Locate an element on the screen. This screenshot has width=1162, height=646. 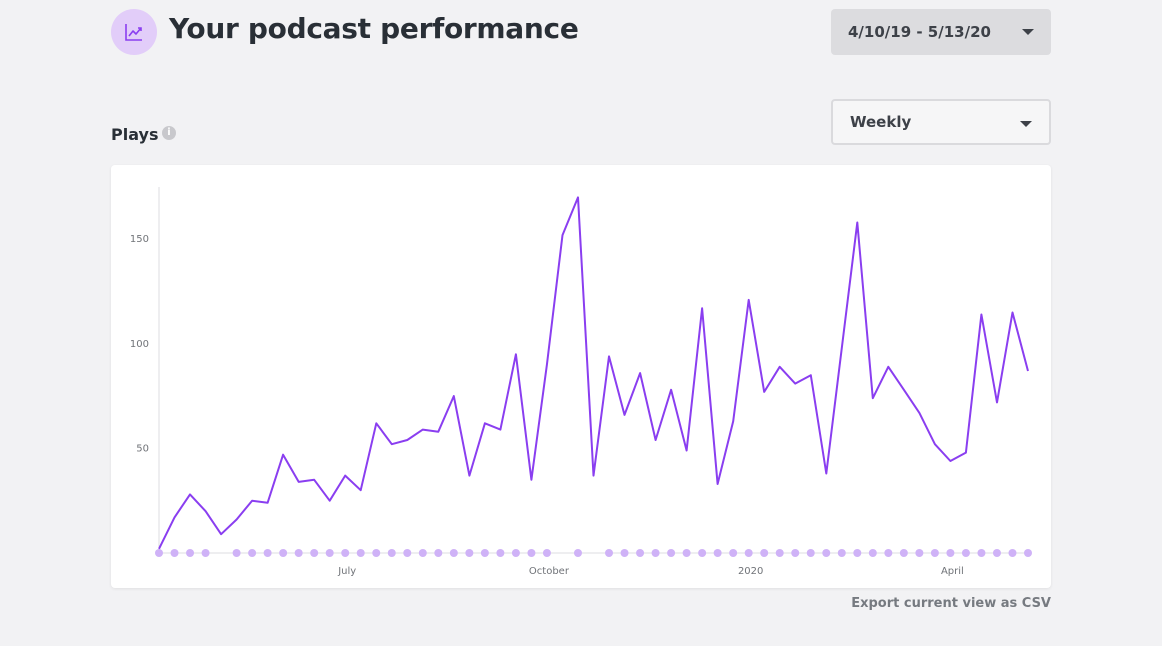
y-tick-label: 150 is located at coordinates (139, 239).